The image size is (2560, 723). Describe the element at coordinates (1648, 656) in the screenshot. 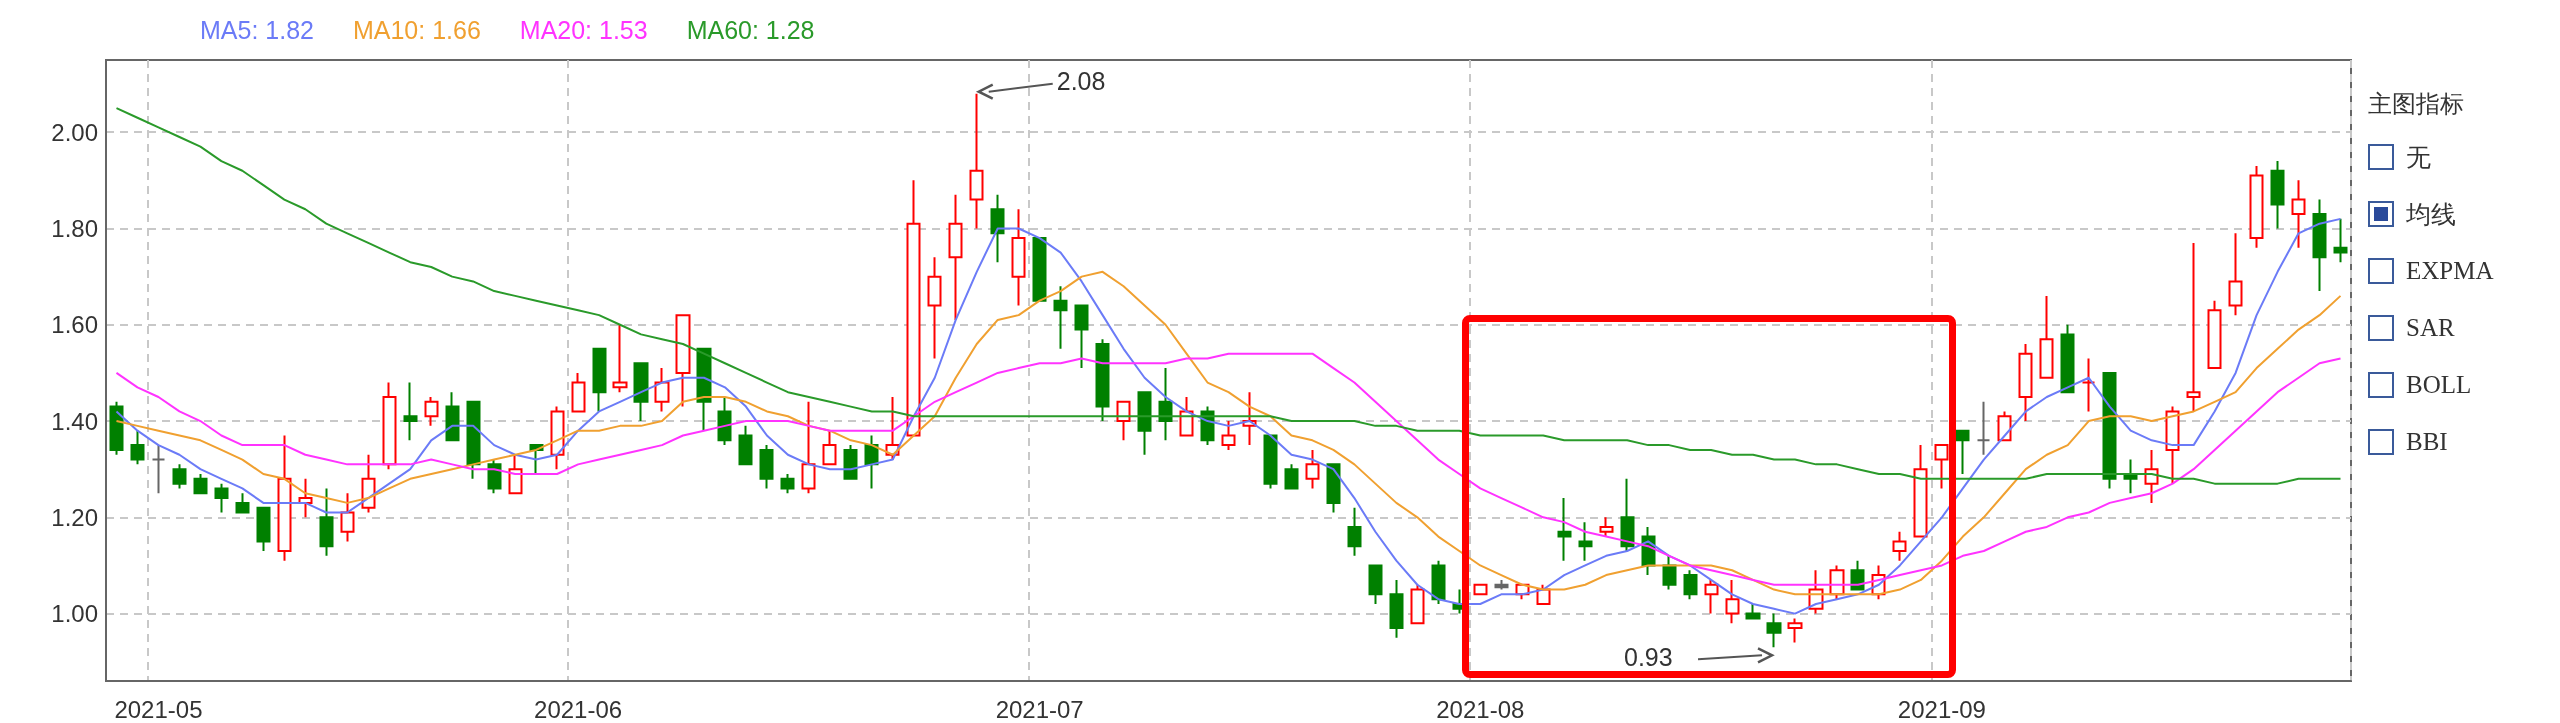

I see `annotation: 0.93` at that location.